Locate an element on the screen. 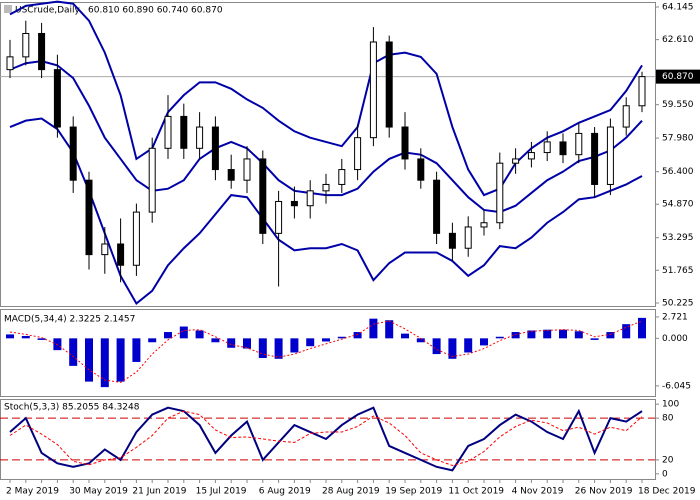 The width and height of the screenshot is (700, 500). y-tick-label: 100 is located at coordinates (670, 405).